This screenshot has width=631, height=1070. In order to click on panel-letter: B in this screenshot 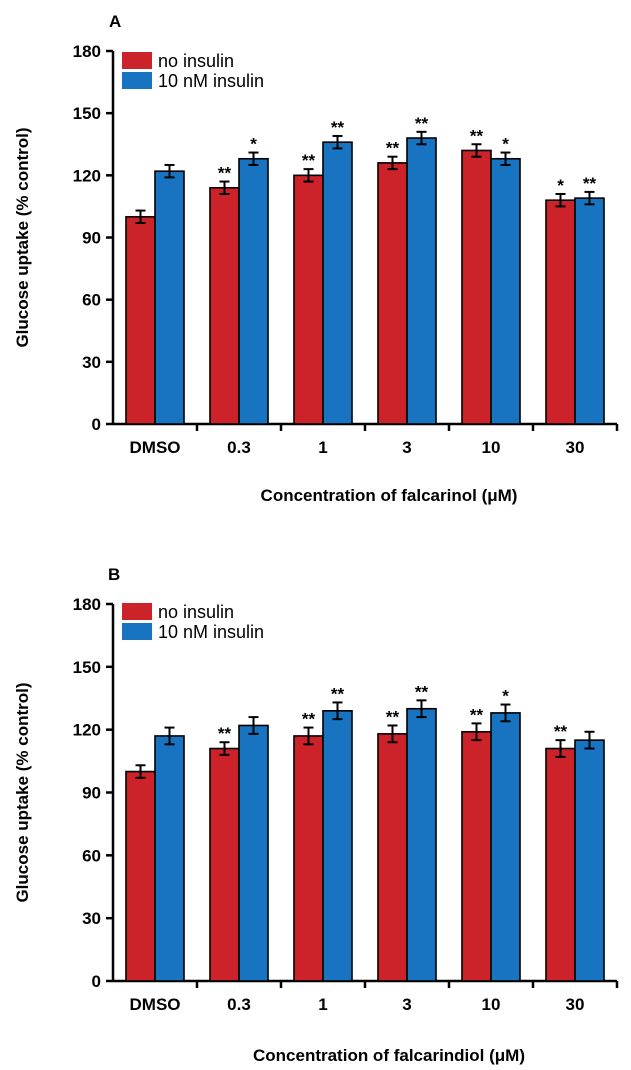, I will do `click(114, 574)`.